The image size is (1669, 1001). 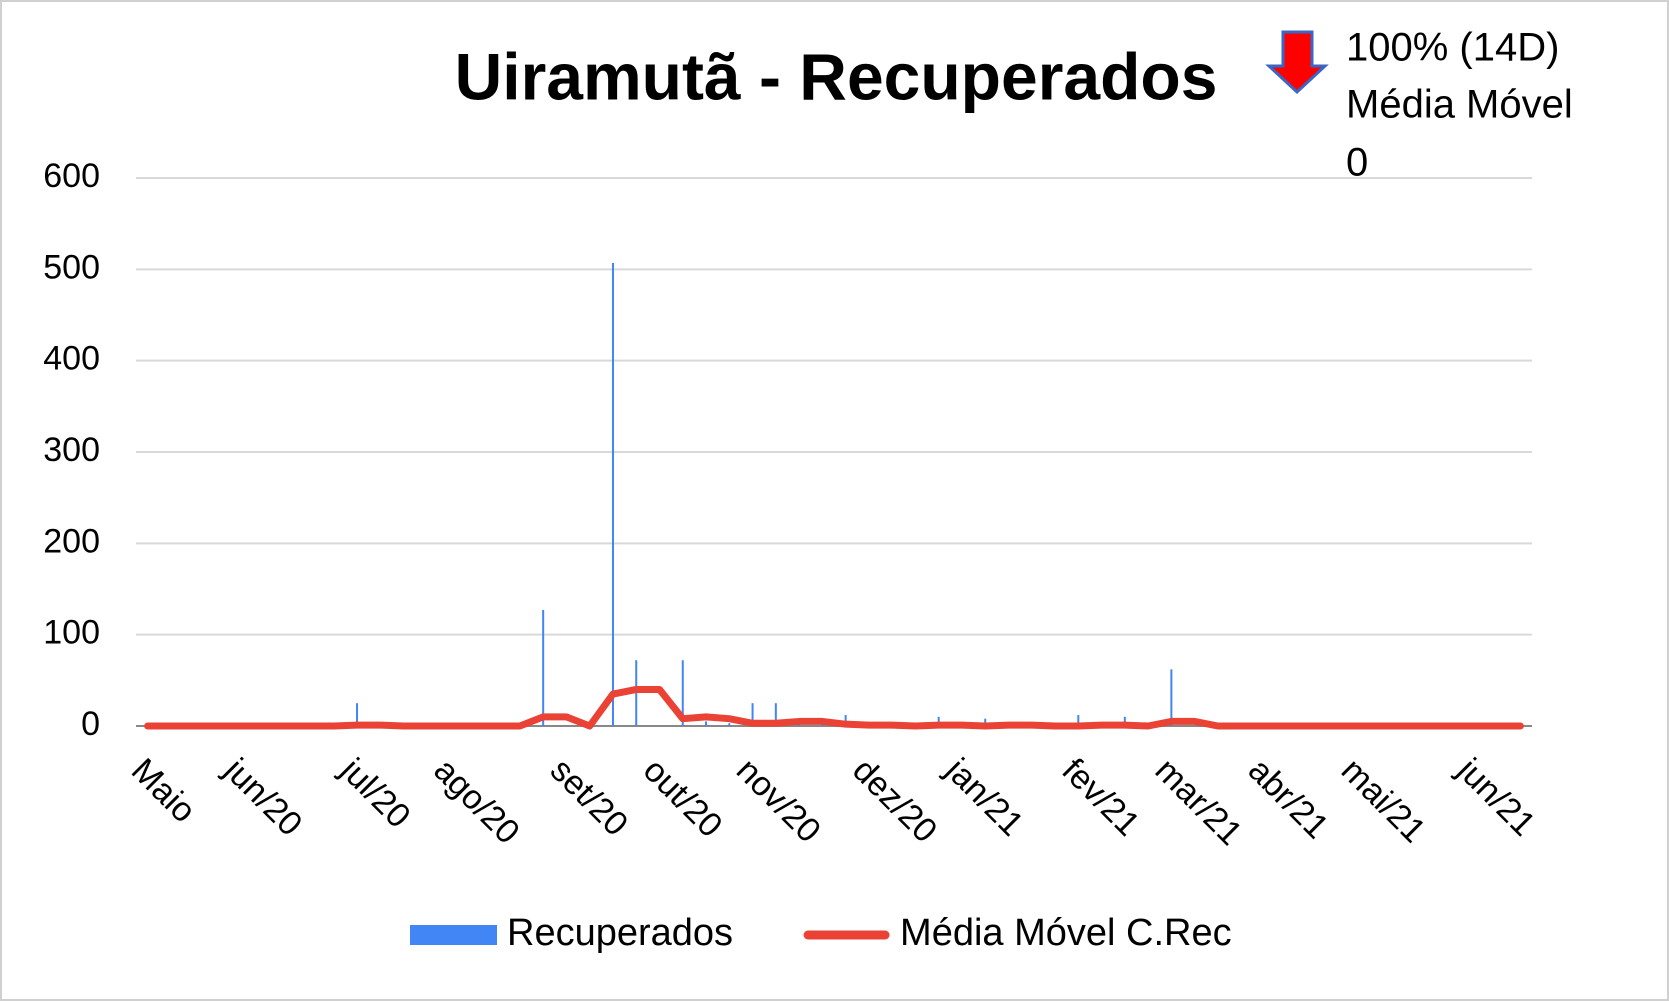 I want to click on legend-label: Média Móvel C.Rec, so click(x=1066, y=933).